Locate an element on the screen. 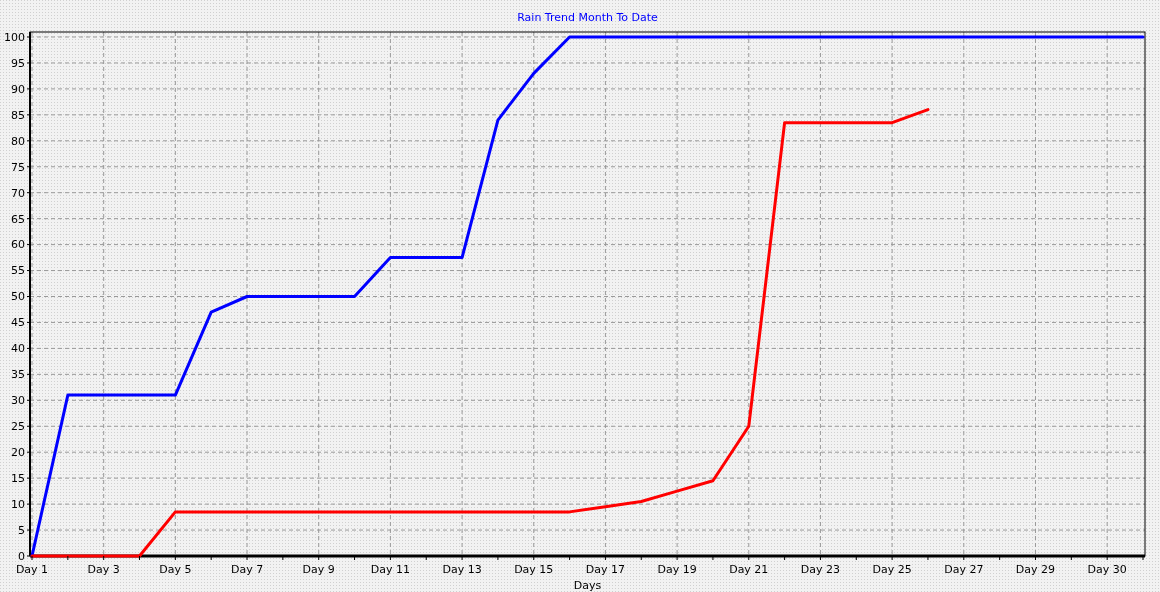 Image resolution: width=1160 pixels, height=592 pixels. y-tick-label: 70 is located at coordinates (18, 193).